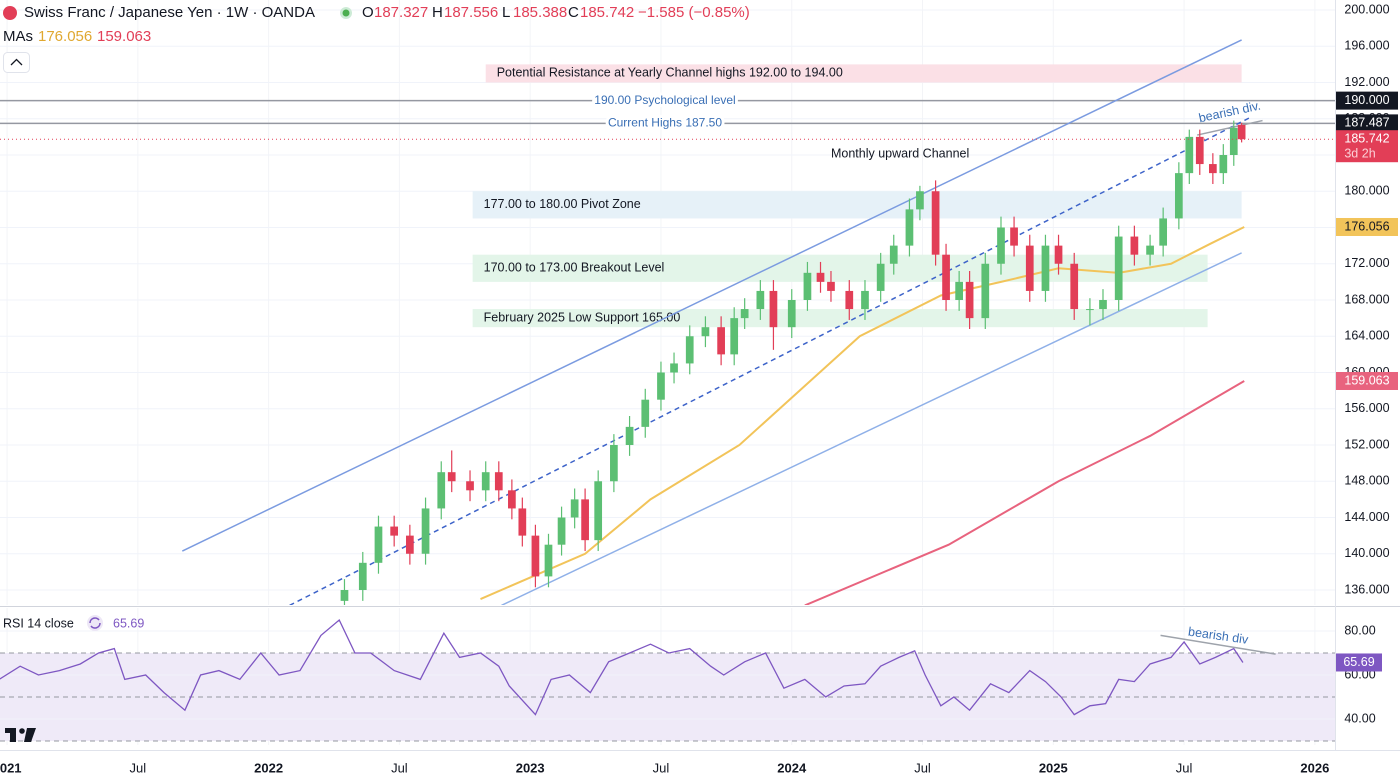  I want to click on ma-legend-value: 176.056, so click(65, 36).